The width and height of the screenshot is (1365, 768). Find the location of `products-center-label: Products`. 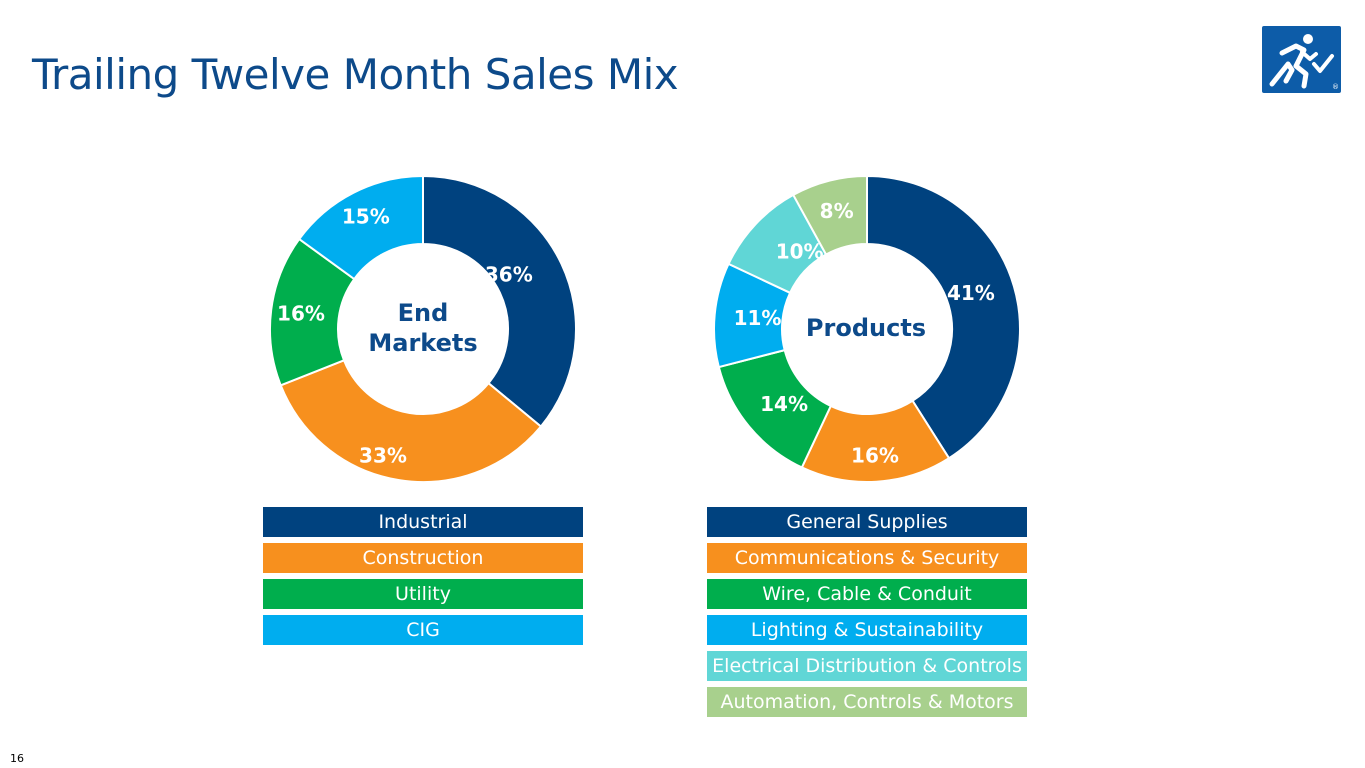

products-center-label: Products is located at coordinates (866, 328).